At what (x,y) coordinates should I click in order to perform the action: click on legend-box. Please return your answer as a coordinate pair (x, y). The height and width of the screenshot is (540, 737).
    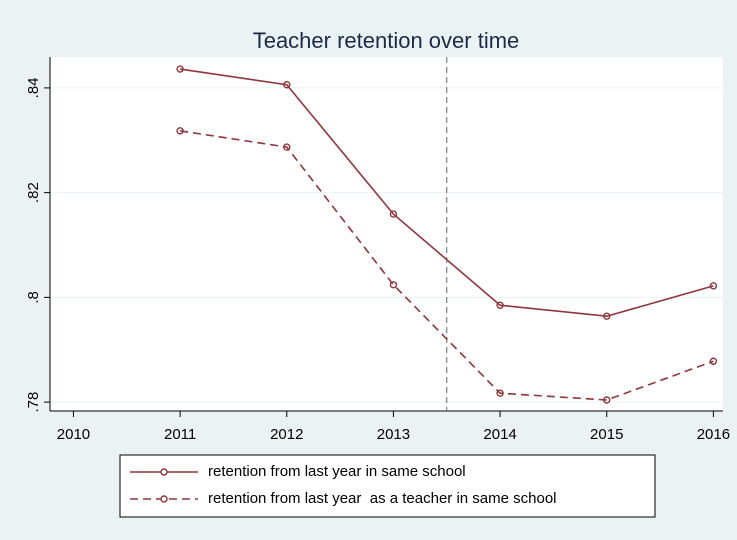
    Looking at the image, I should click on (387, 486).